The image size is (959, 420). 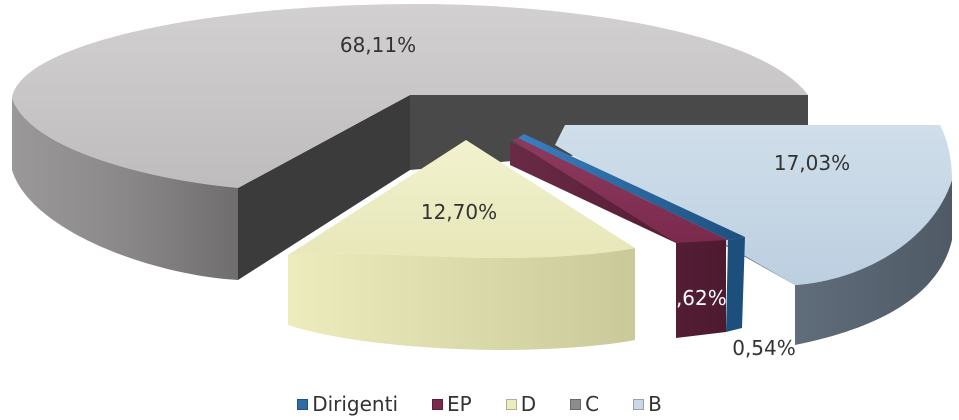 What do you see at coordinates (528, 404) in the screenshot?
I see `legend-label-d: D` at bounding box center [528, 404].